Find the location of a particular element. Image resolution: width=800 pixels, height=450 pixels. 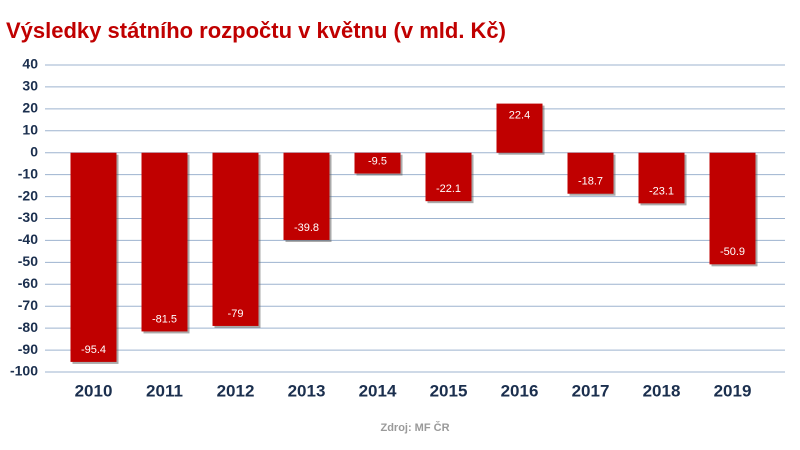

y-tick-label: -50 is located at coordinates (28, 261).